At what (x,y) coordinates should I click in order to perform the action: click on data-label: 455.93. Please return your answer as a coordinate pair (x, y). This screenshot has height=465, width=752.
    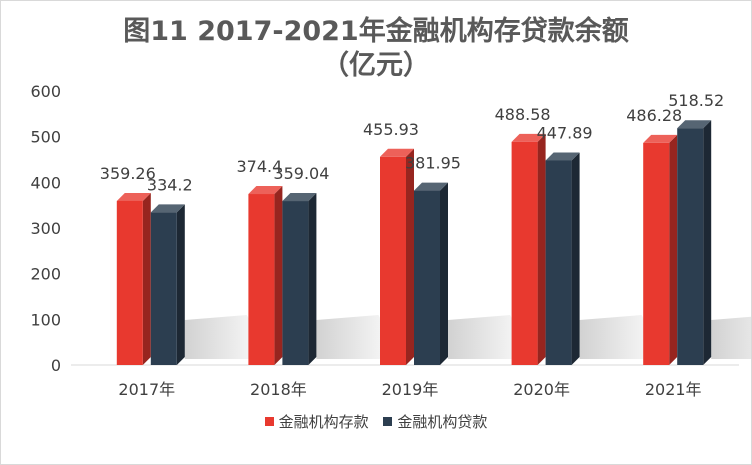
    Looking at the image, I should click on (391, 129).